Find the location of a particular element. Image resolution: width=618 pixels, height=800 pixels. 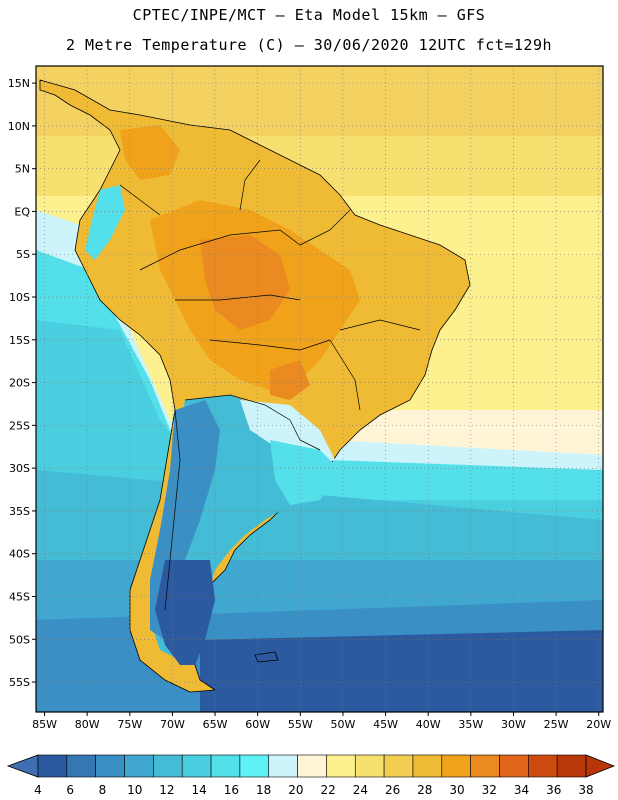

color-bar-label: 18 is located at coordinates (263, 790).